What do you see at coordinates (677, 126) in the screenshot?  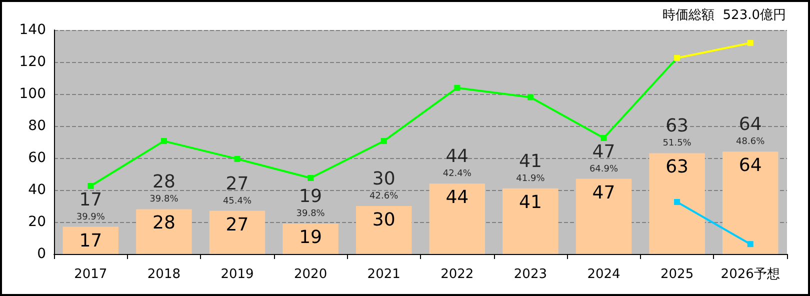 I see `text: 63` at bounding box center [677, 126].